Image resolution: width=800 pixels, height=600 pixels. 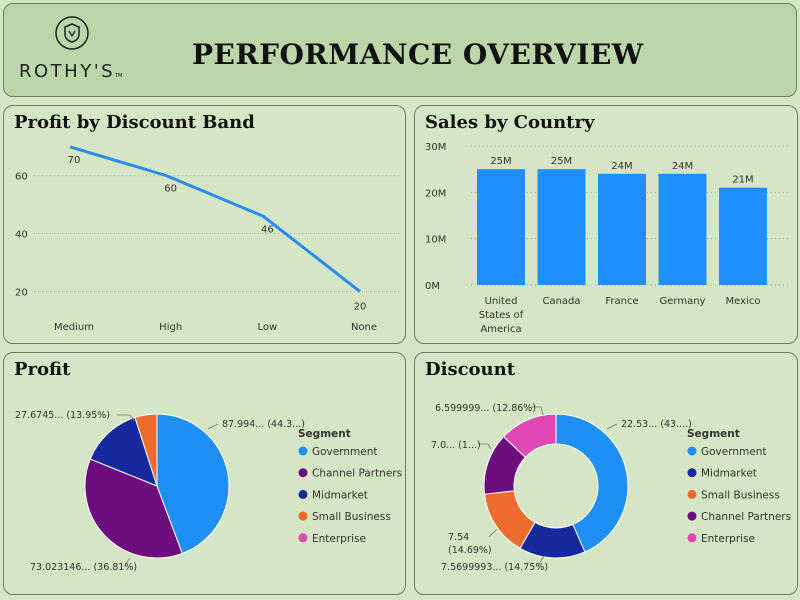 I want to click on bar-x-tick: States of, so click(x=501, y=315).